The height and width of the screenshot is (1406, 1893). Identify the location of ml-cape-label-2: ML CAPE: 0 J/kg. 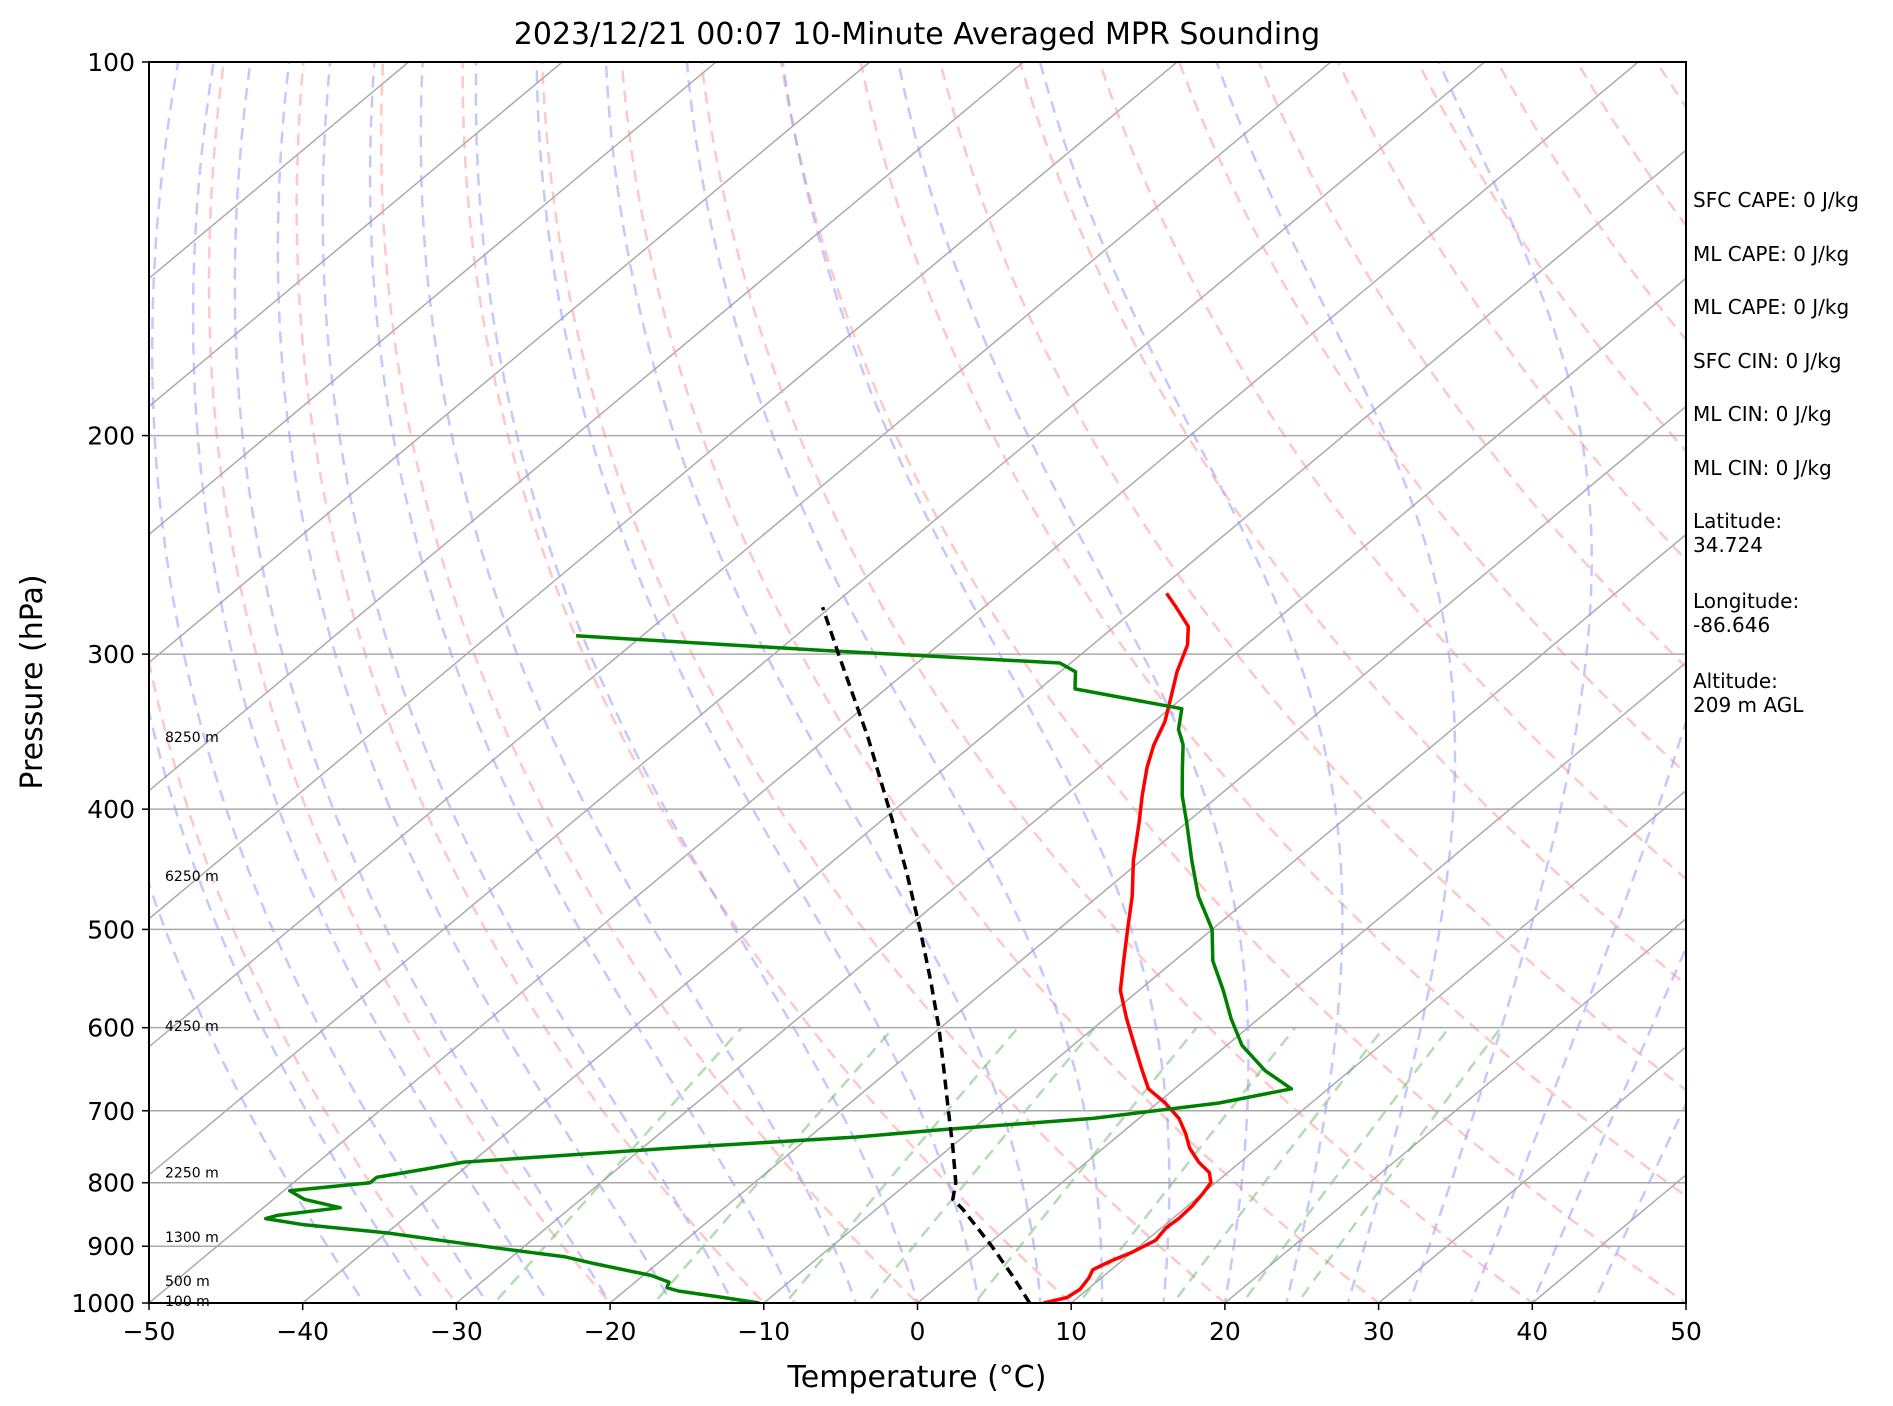
(1771, 307).